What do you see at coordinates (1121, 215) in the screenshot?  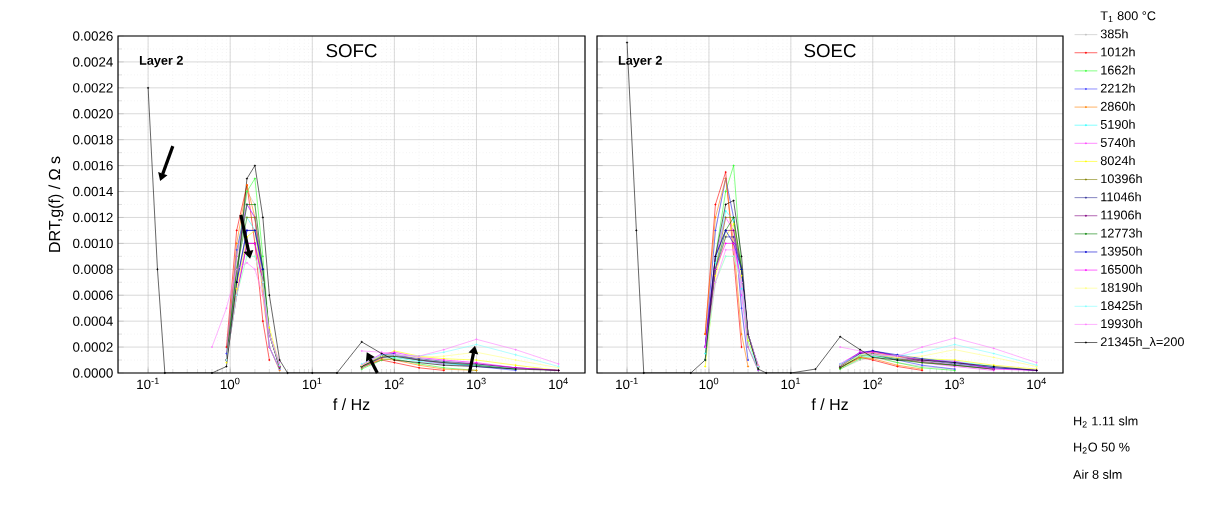 I see `legend-label: 11906h` at bounding box center [1121, 215].